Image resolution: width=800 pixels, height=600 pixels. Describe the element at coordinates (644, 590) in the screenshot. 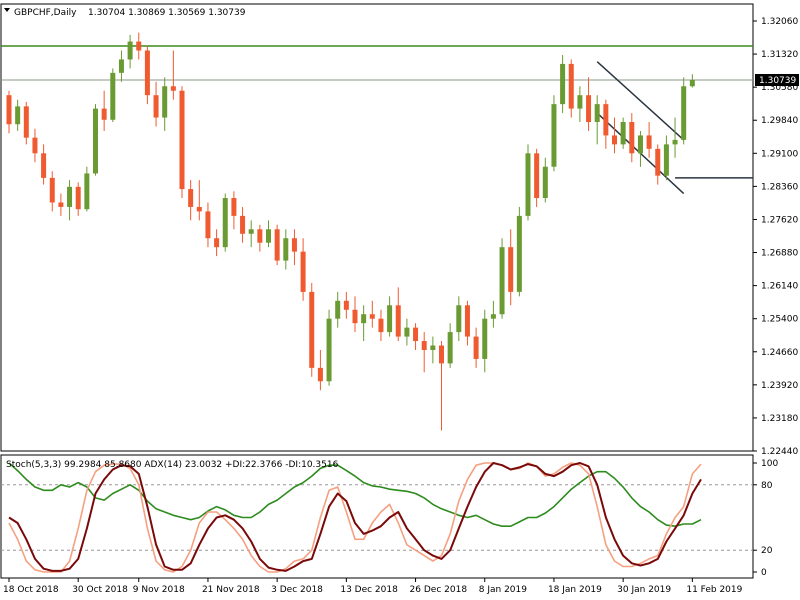

I see `time-tick-label: 30 Jan 2019` at that location.